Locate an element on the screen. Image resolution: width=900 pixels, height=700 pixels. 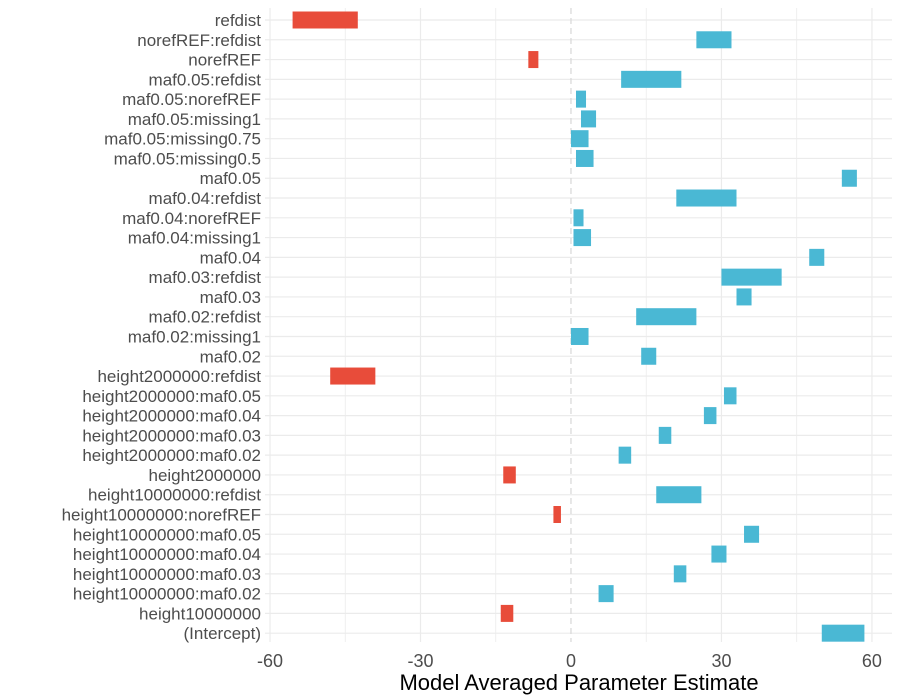
y-tick-label: (Intercept) is located at coordinates (222, 633).